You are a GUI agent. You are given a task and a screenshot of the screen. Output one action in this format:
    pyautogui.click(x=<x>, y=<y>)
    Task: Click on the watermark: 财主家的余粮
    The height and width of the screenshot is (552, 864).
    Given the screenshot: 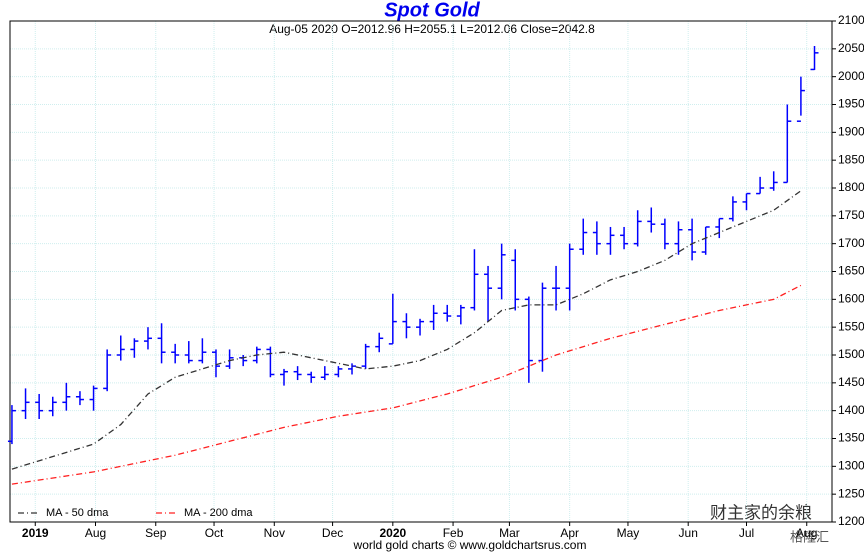 What is the action you would take?
    pyautogui.click(x=761, y=512)
    